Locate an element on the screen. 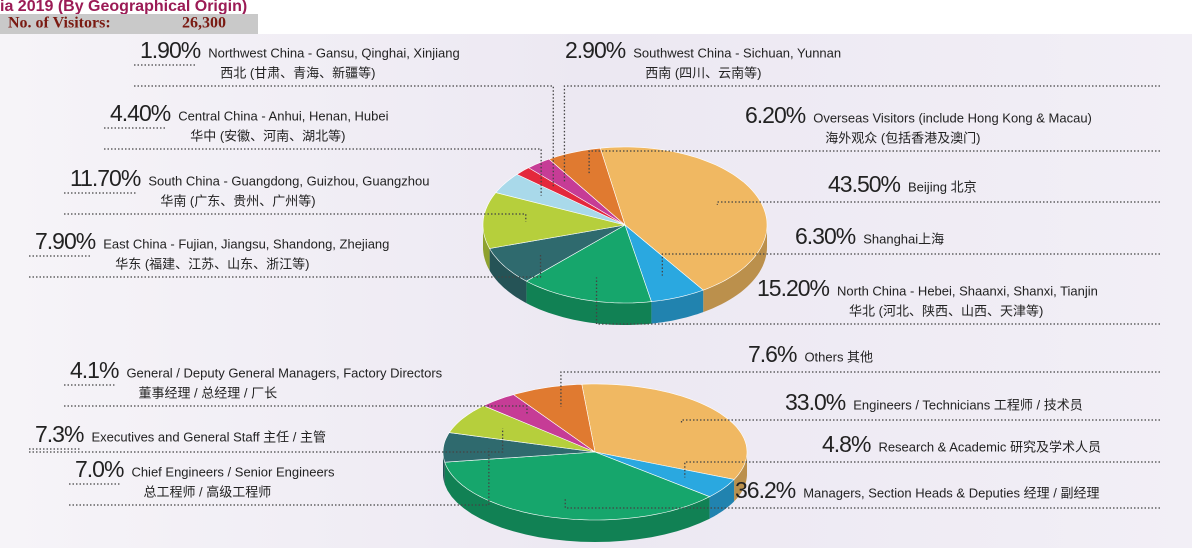 The image size is (1192, 548). category-label-cn: 西南 (四川、云南等) is located at coordinates (703, 72).